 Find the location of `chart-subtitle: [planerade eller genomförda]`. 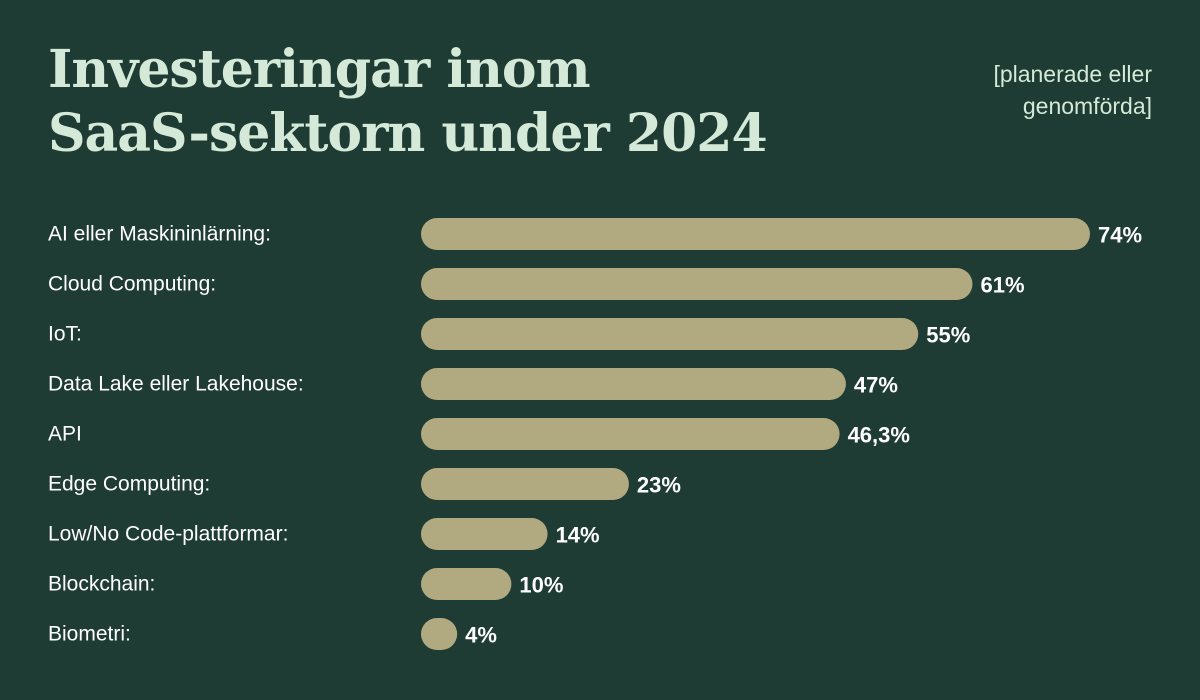

chart-subtitle: [planerade eller genomförda] is located at coordinates (1022, 90).